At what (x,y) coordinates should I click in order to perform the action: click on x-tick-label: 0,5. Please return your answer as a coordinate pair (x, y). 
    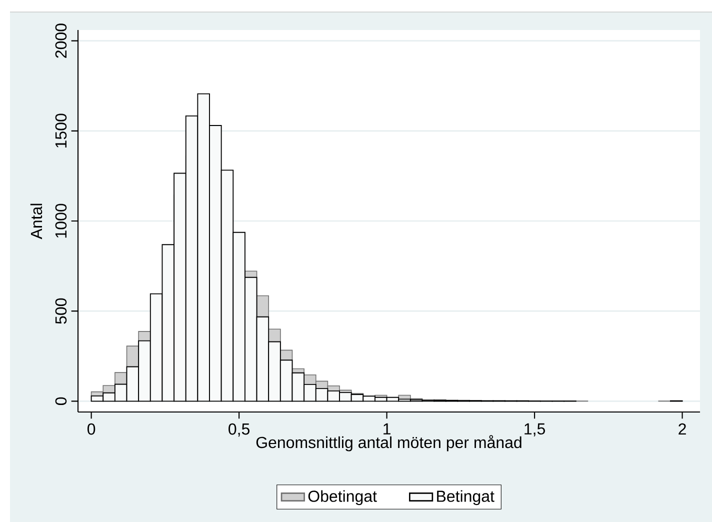
    Looking at the image, I should click on (239, 430).